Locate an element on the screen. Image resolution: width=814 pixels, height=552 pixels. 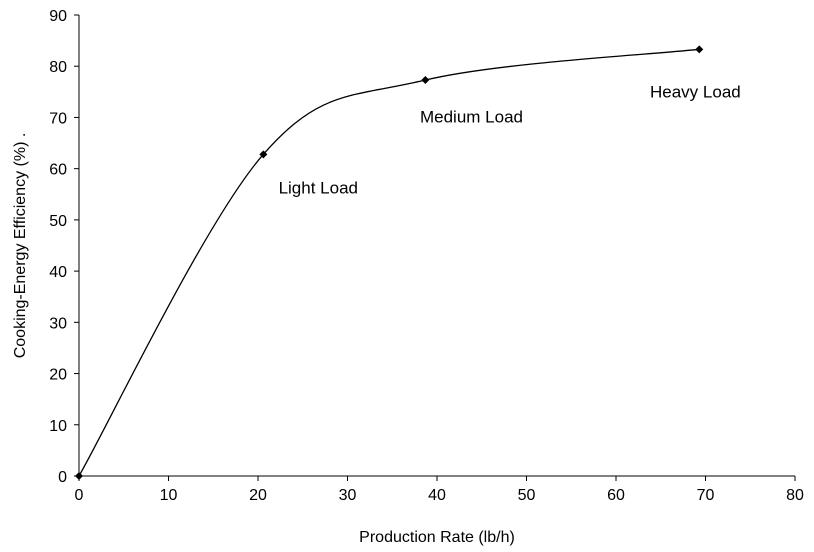
y-axis-title: Cooking-Energy Efficiency (%) . is located at coordinates (20, 246).